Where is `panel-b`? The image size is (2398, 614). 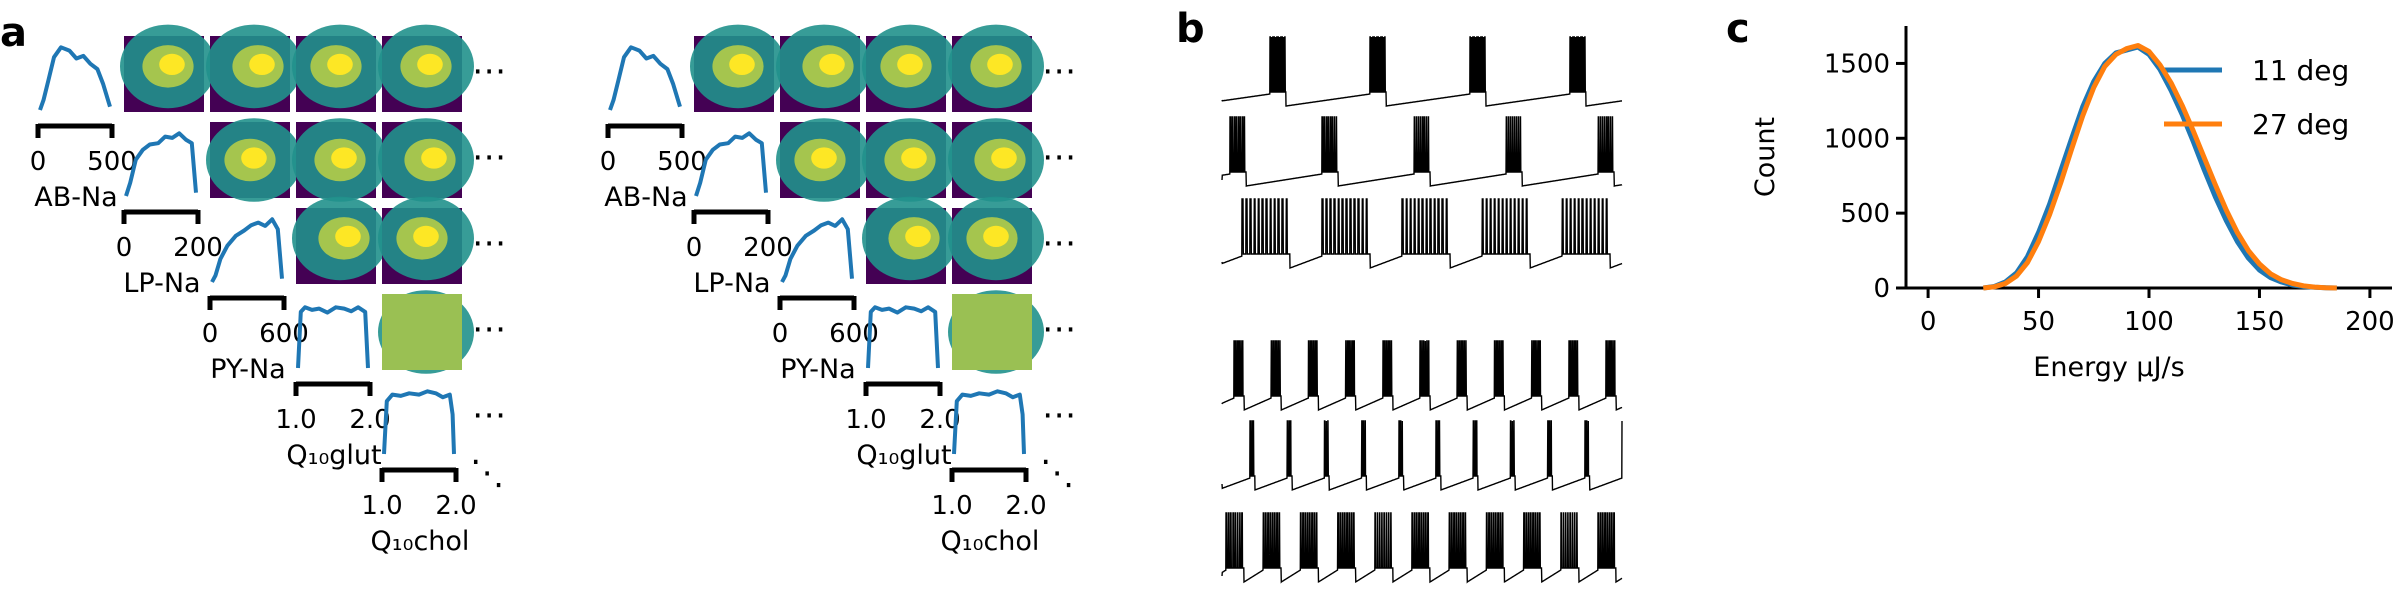 panel-b is located at coordinates (1422, 310).